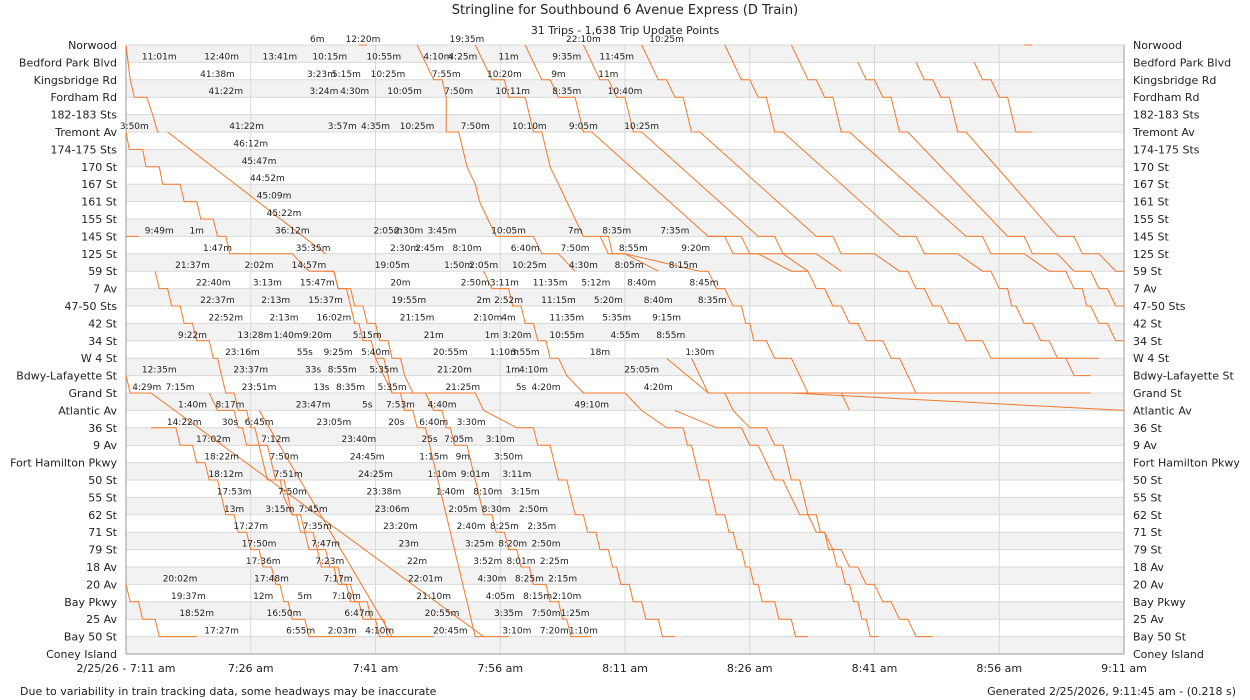  Describe the element at coordinates (521, 562) in the screenshot. I see `headway-label: 8:01m` at that location.